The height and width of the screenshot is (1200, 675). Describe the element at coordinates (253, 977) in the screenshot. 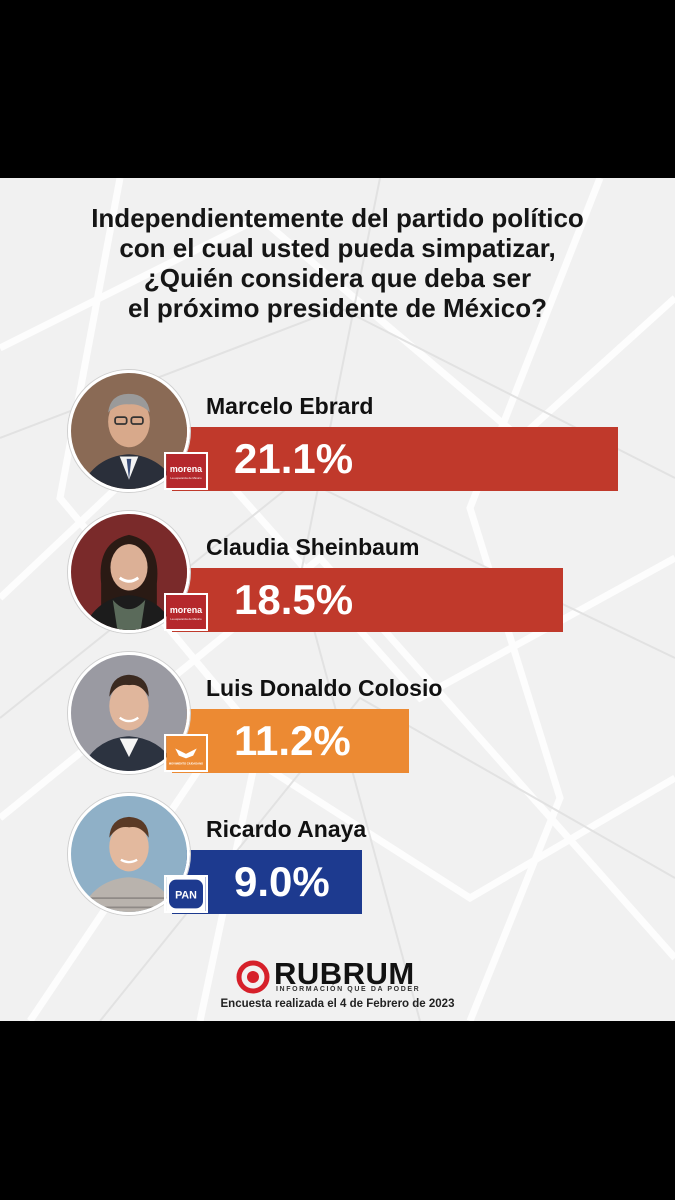

I see `rubrum-target-icon` at that location.